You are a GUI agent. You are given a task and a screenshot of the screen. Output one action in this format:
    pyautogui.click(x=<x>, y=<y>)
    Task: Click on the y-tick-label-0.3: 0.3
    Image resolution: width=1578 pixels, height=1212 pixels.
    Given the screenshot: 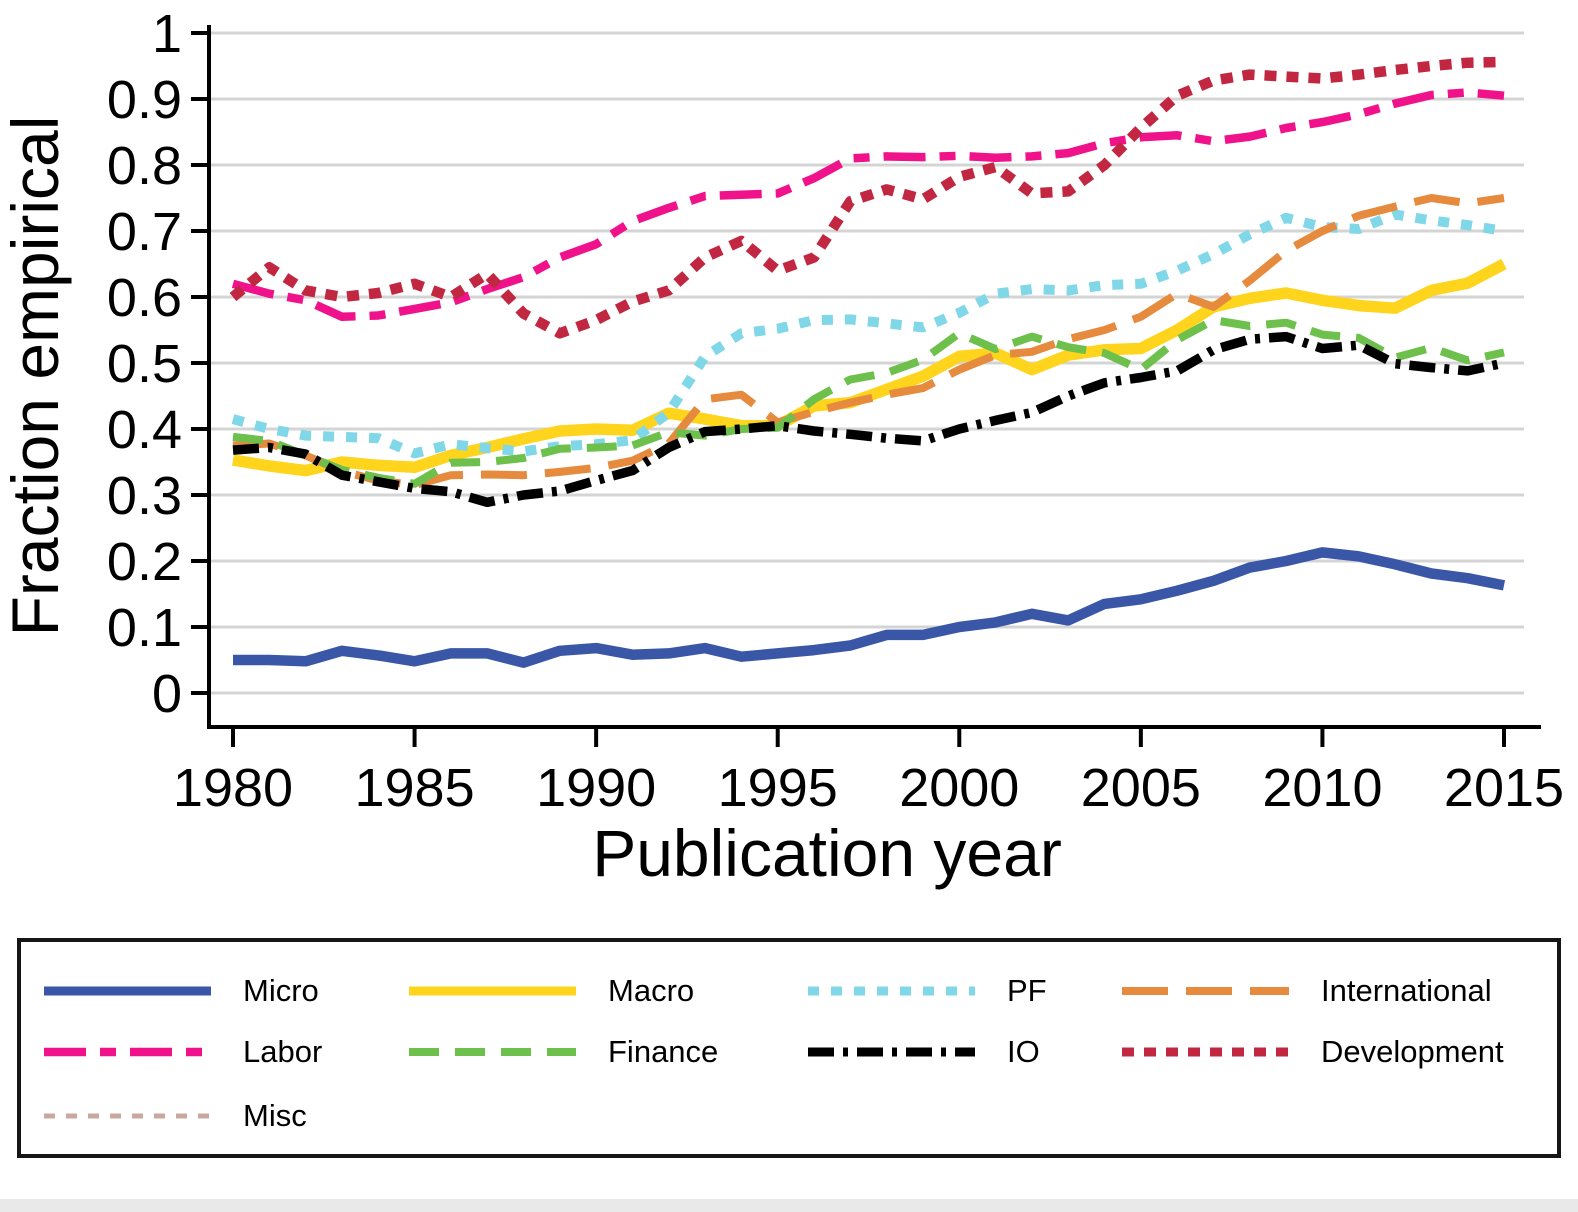 What is the action you would take?
    pyautogui.click(x=144, y=496)
    